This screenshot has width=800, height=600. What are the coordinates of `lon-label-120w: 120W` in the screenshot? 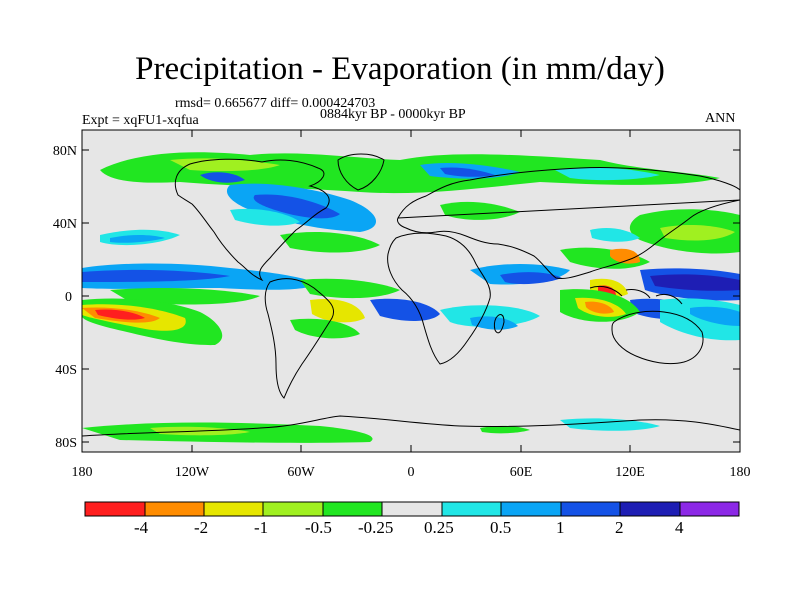 It's located at (192, 472).